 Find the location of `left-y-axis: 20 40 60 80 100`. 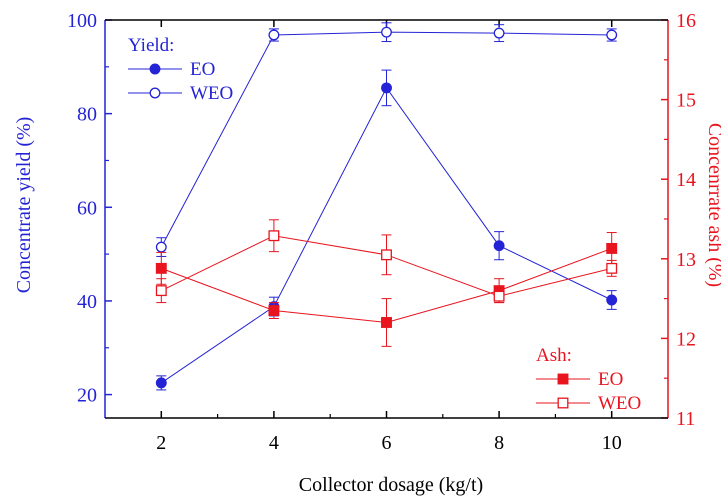

left-y-axis: 20 40 60 80 100 is located at coordinates (89, 214).